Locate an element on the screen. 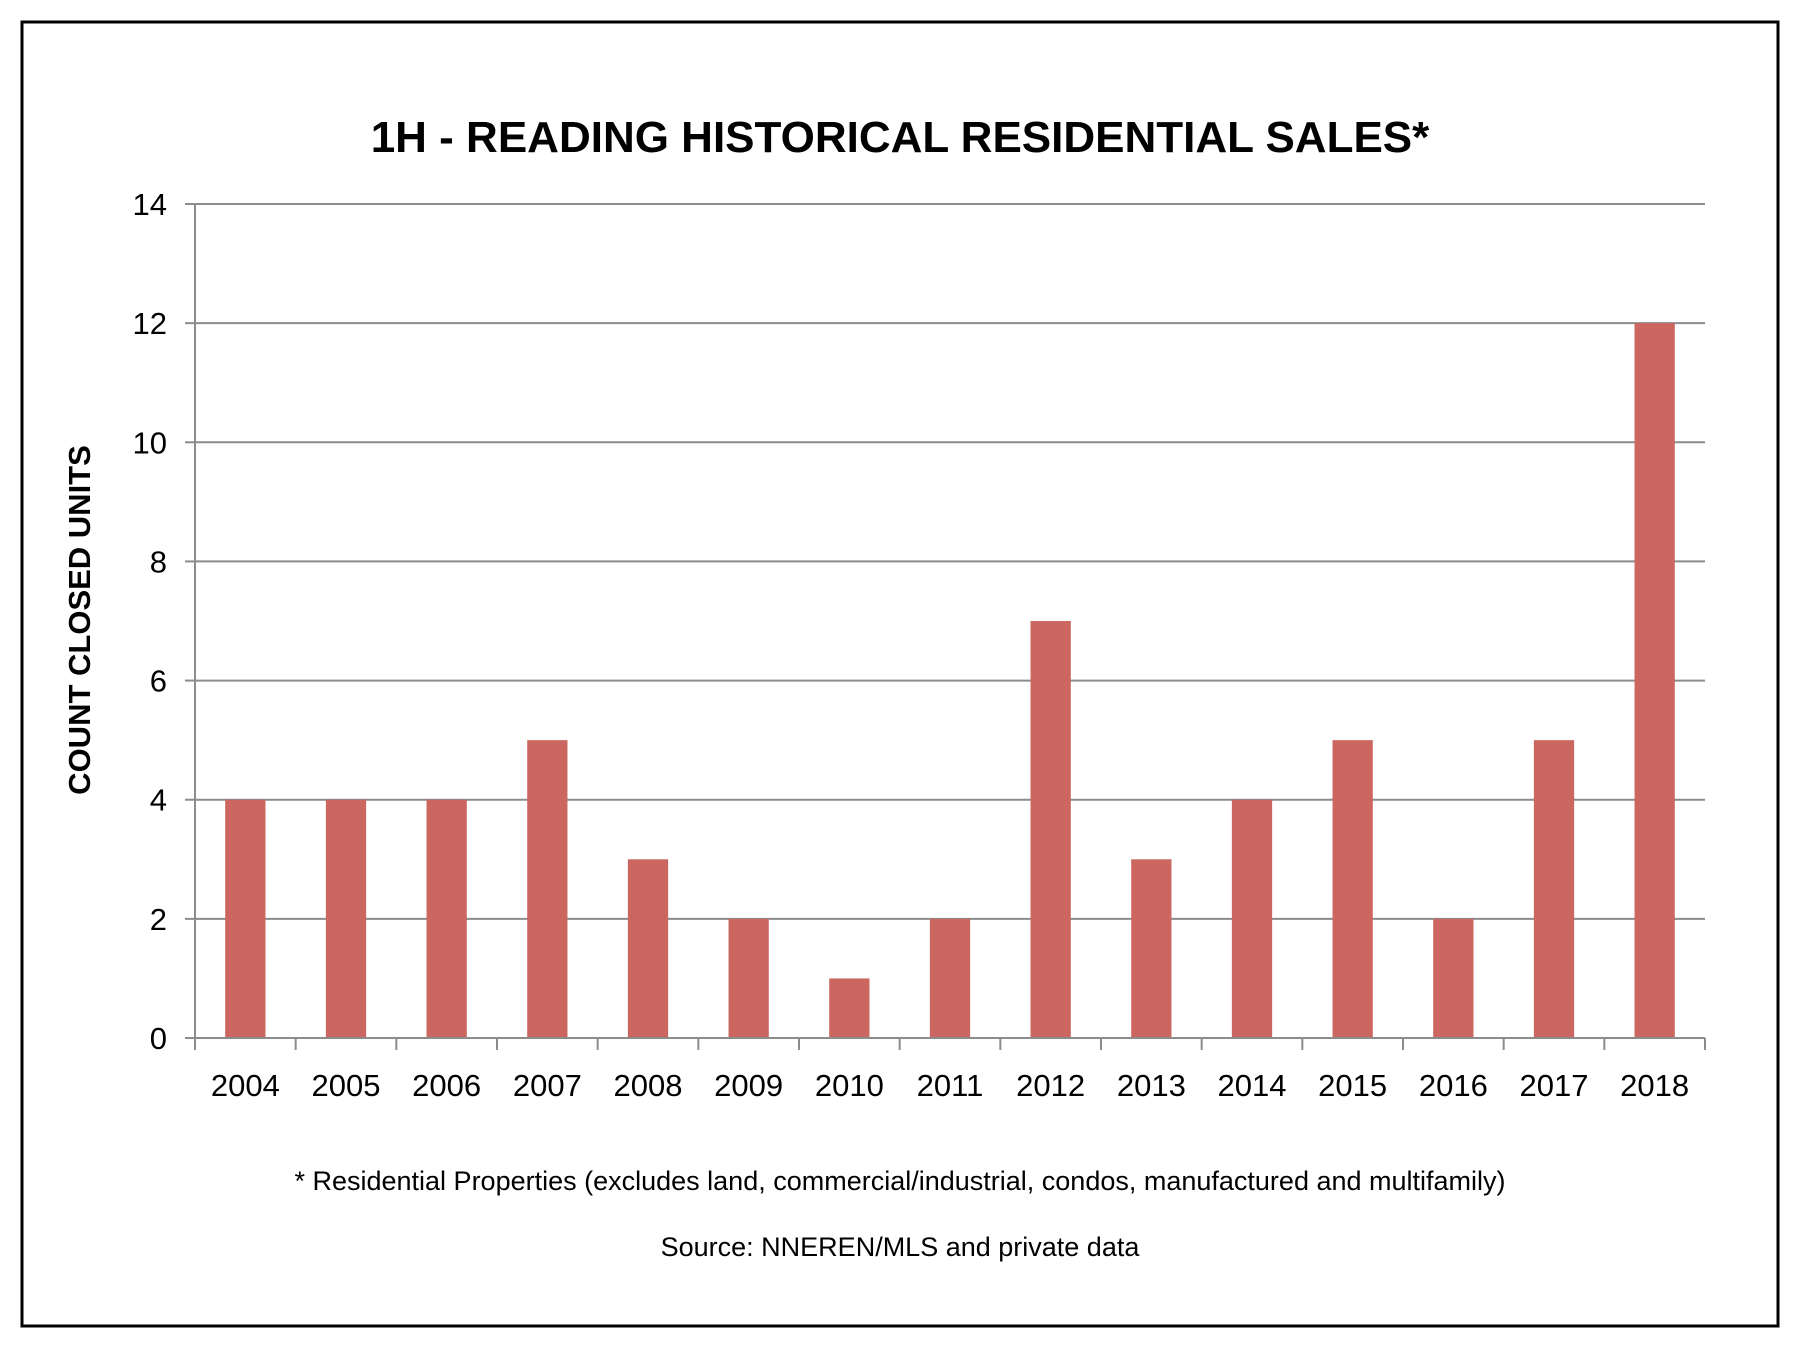 Image resolution: width=1800 pixels, height=1350 pixels. bar-2017 is located at coordinates (1554, 889).